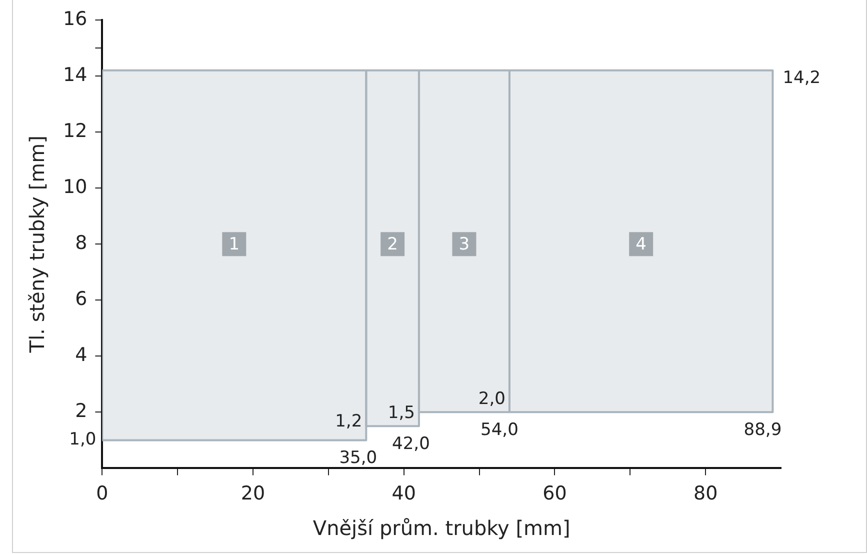 Image resolution: width=867 pixels, height=554 pixels. I want to click on annotation: 1,0, so click(82, 440).